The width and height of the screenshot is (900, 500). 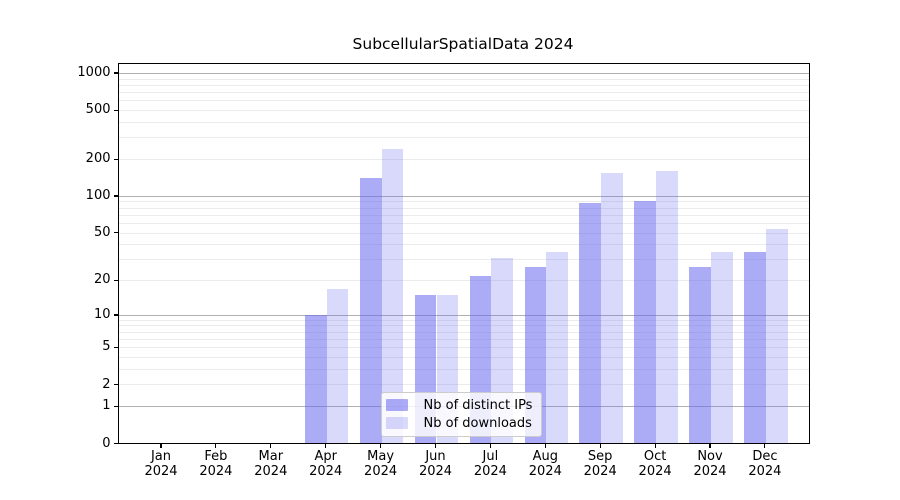 What do you see at coordinates (397, 423) in the screenshot?
I see `legend-swatch-downloads` at bounding box center [397, 423].